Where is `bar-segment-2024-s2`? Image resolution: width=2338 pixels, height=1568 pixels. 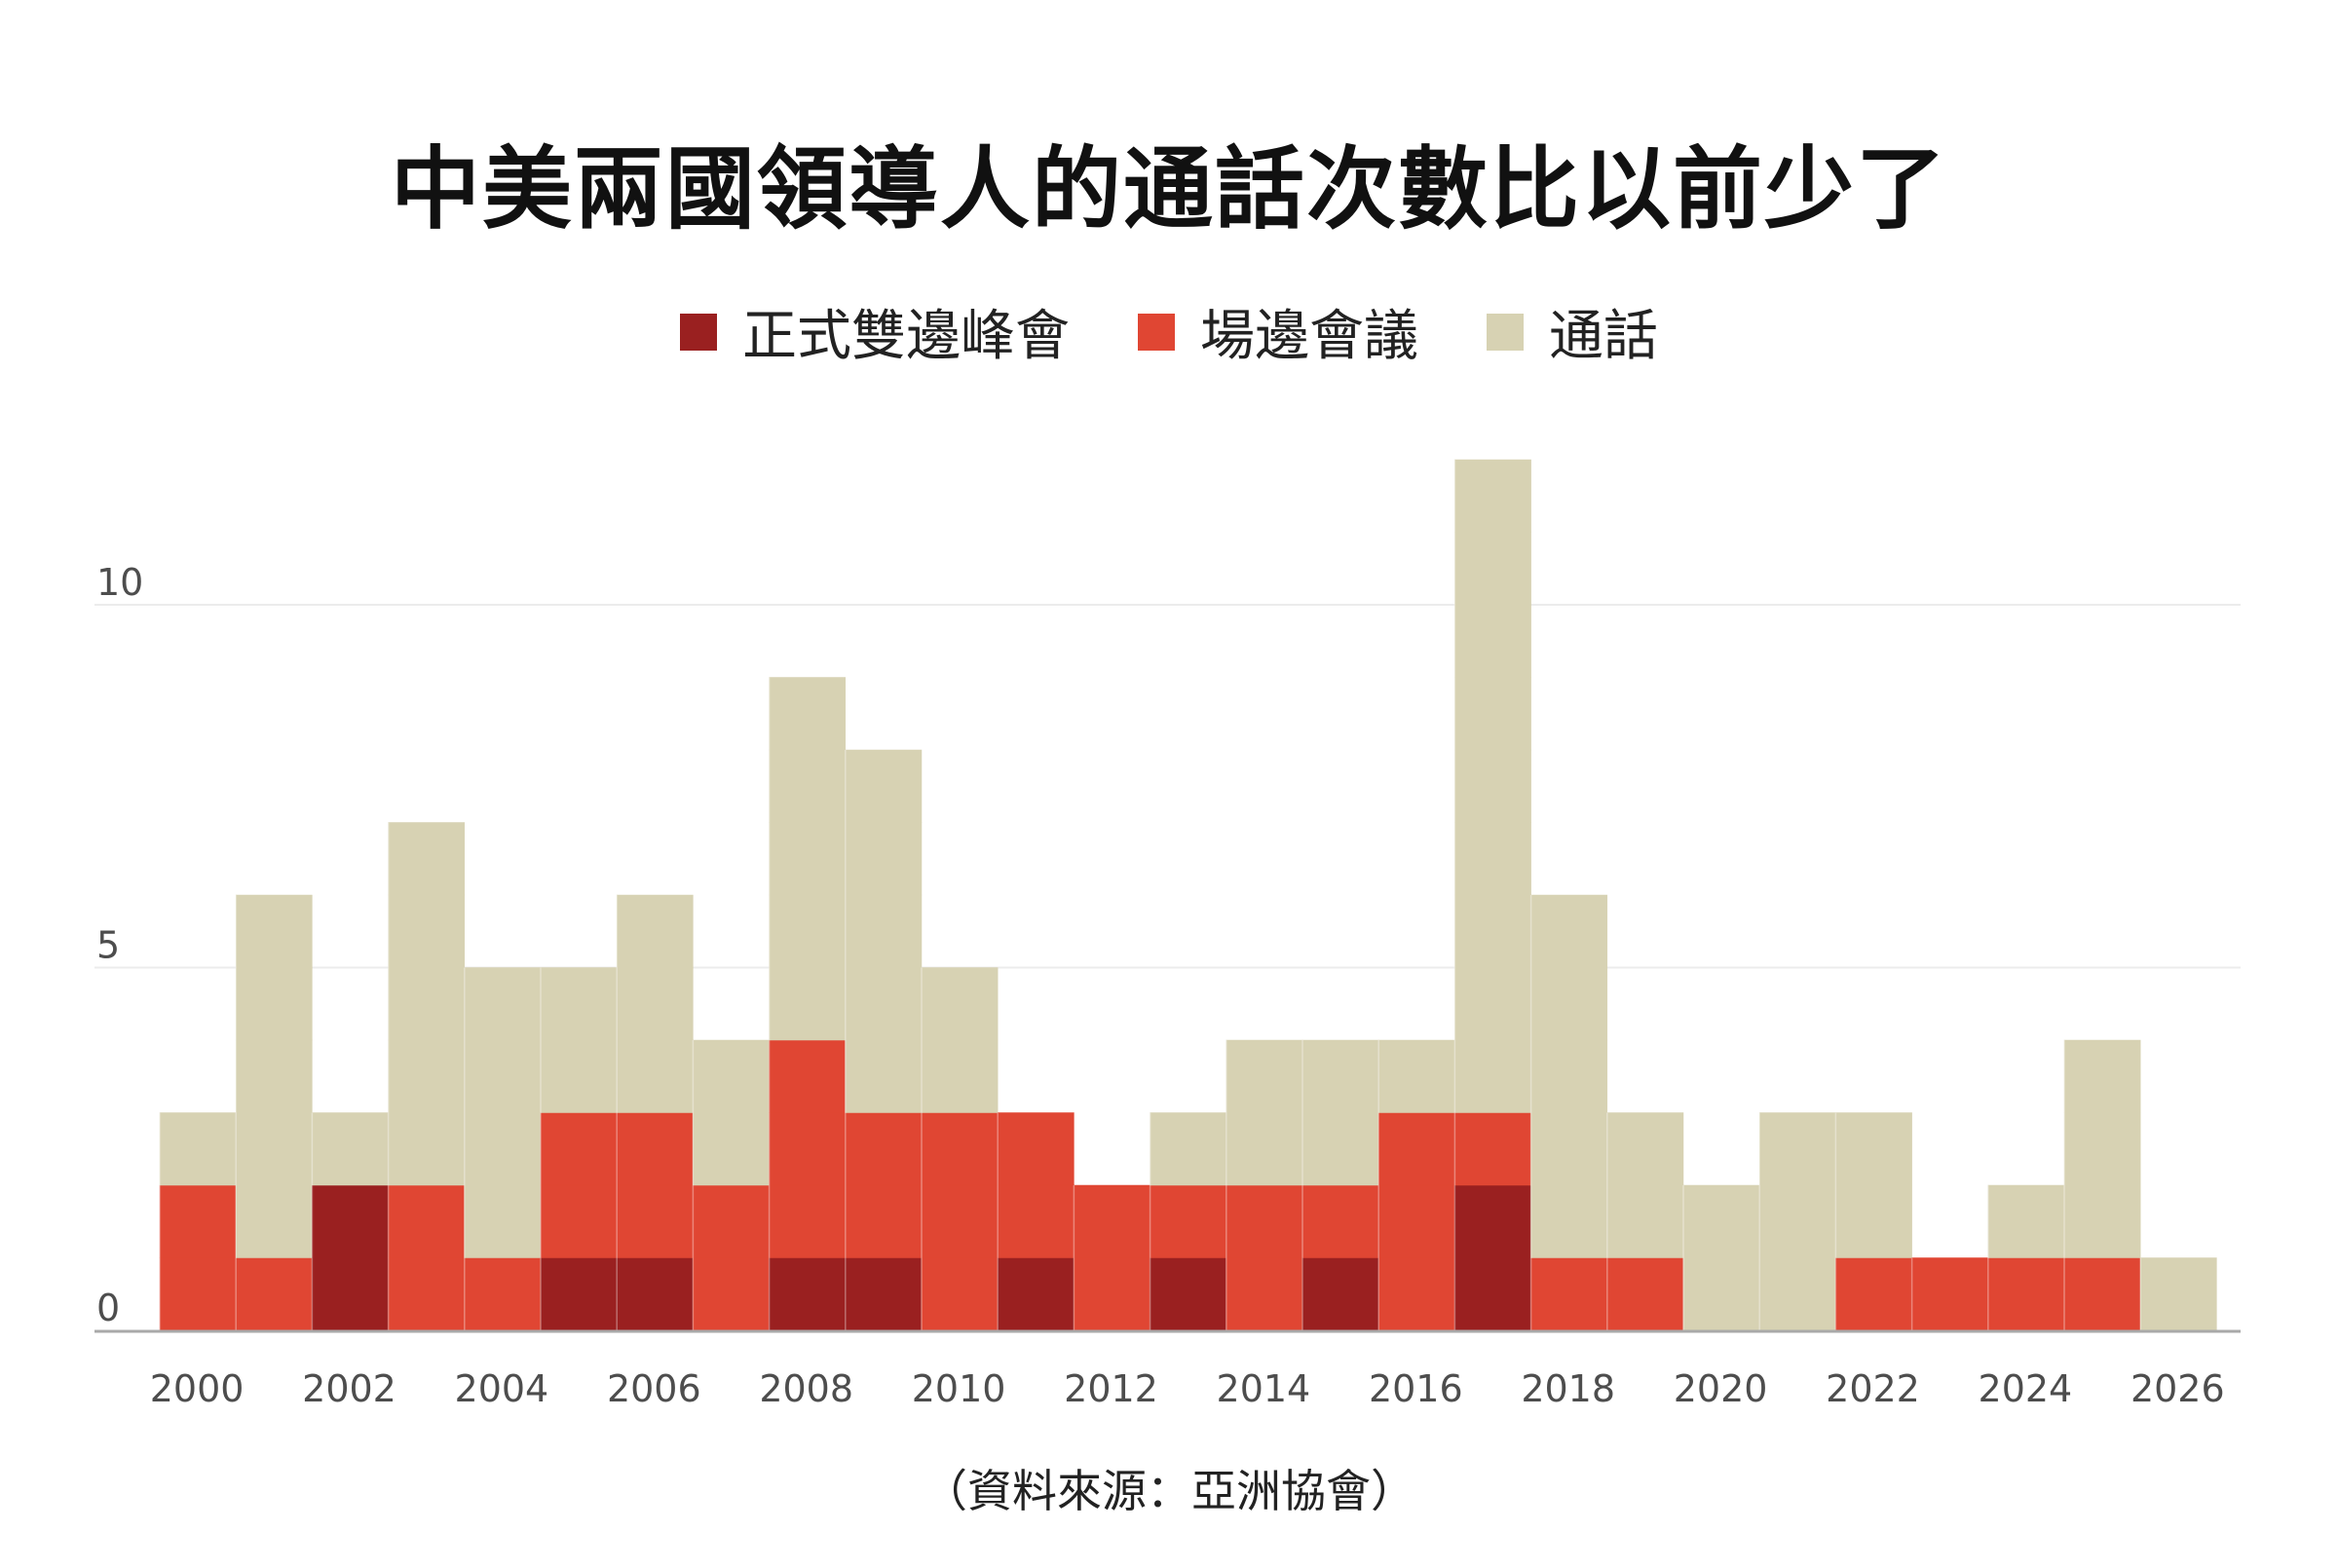
bar-segment-2024-s2 is located at coordinates (2026, 1221).